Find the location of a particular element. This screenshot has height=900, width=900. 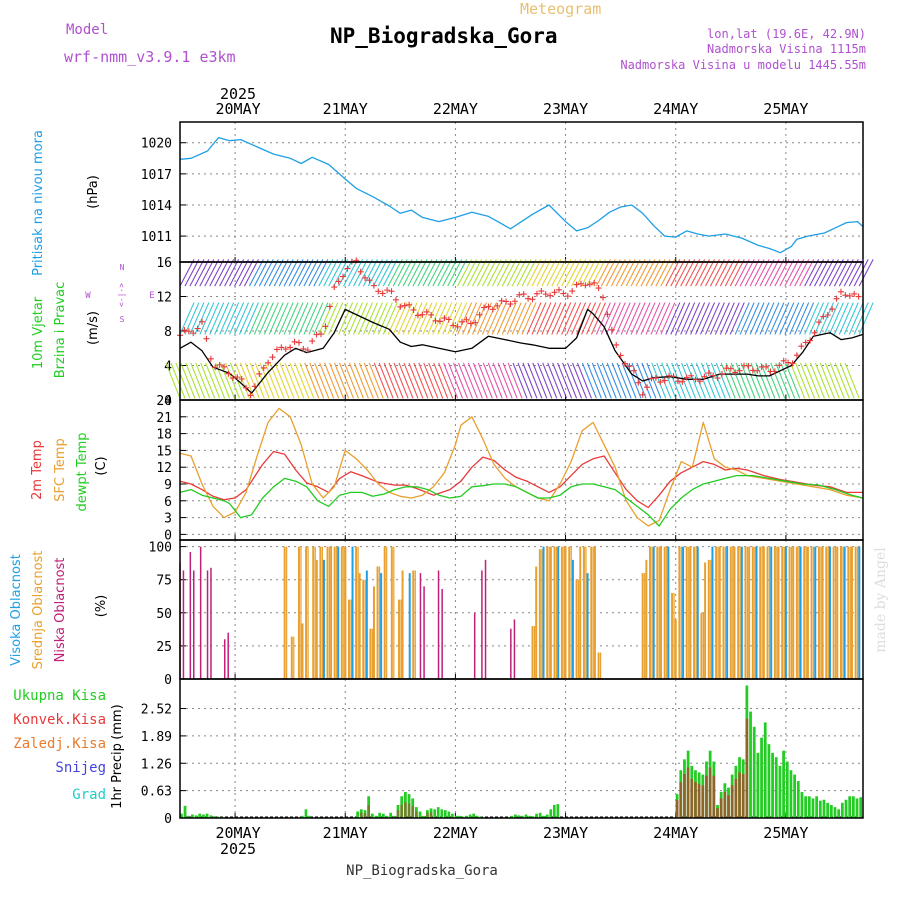

panel-border is located at coordinates (521, 748).